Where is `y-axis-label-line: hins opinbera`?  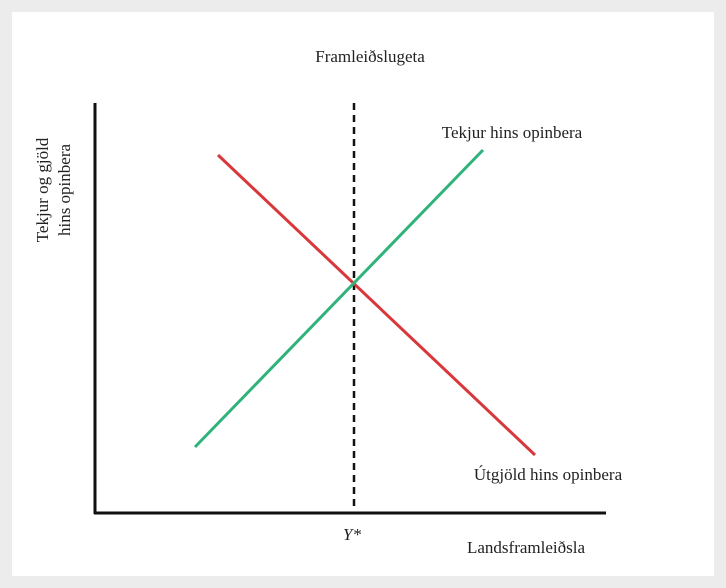
y-axis-label-line: hins opinbera is located at coordinates (64, 190).